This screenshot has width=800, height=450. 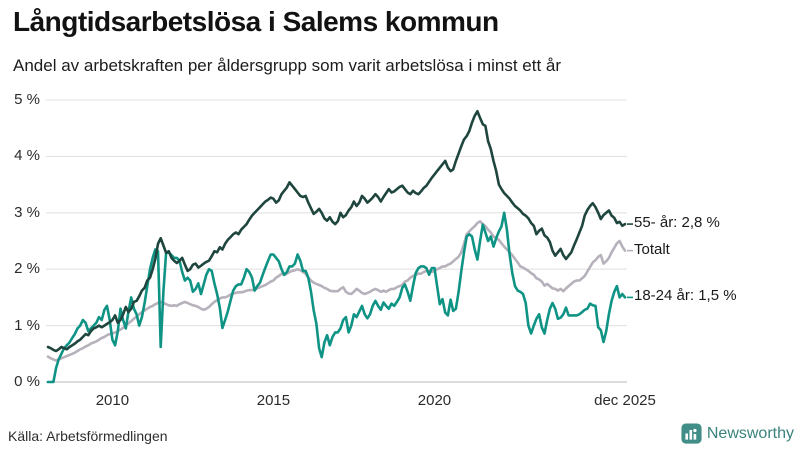 What do you see at coordinates (256, 21) in the screenshot?
I see `page-title: Långtidsarbetslösa i Salems kommun` at bounding box center [256, 21].